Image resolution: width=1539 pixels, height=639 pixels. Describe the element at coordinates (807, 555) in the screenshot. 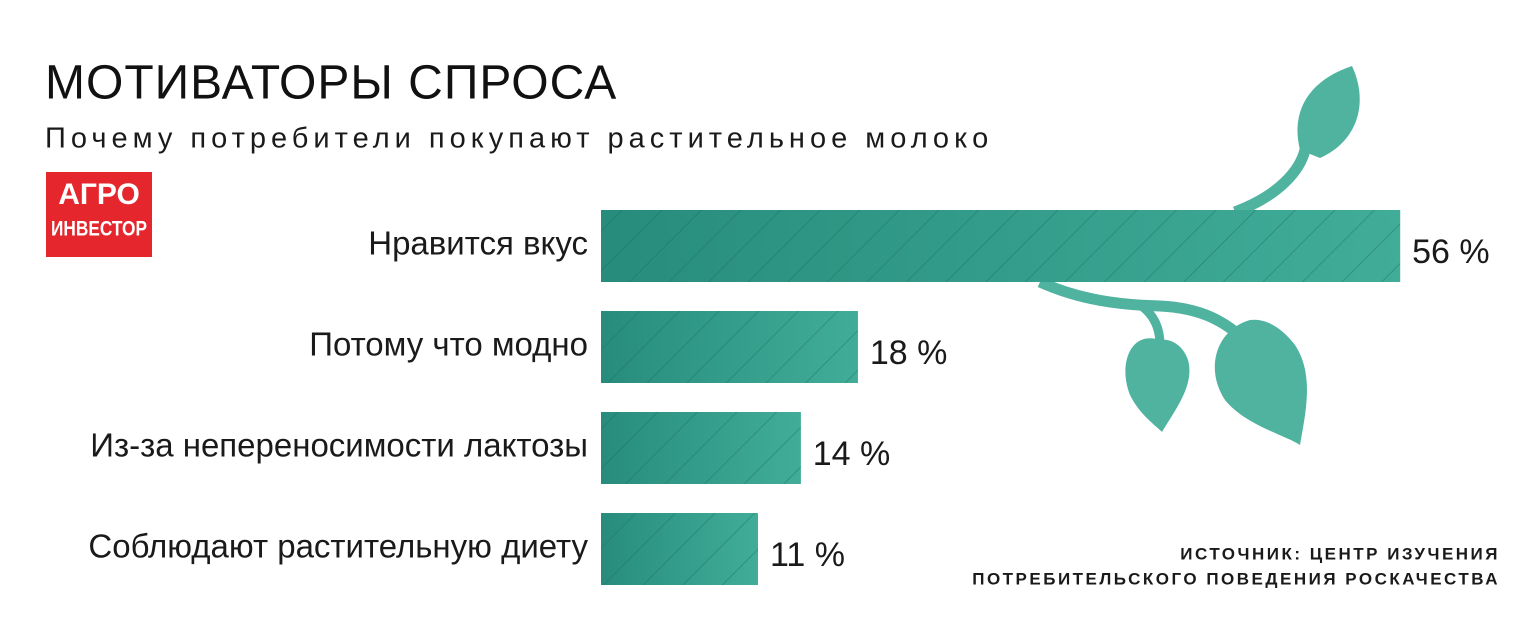

I see `value-label: 11 %` at that location.